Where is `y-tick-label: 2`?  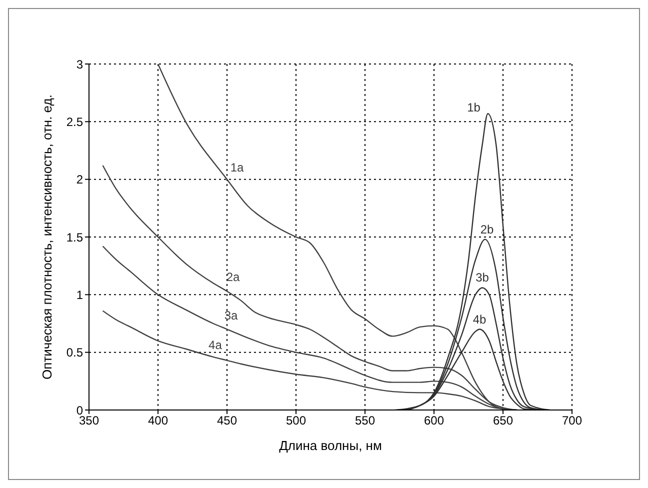
y-tick-label: 2 is located at coordinates (80, 179).